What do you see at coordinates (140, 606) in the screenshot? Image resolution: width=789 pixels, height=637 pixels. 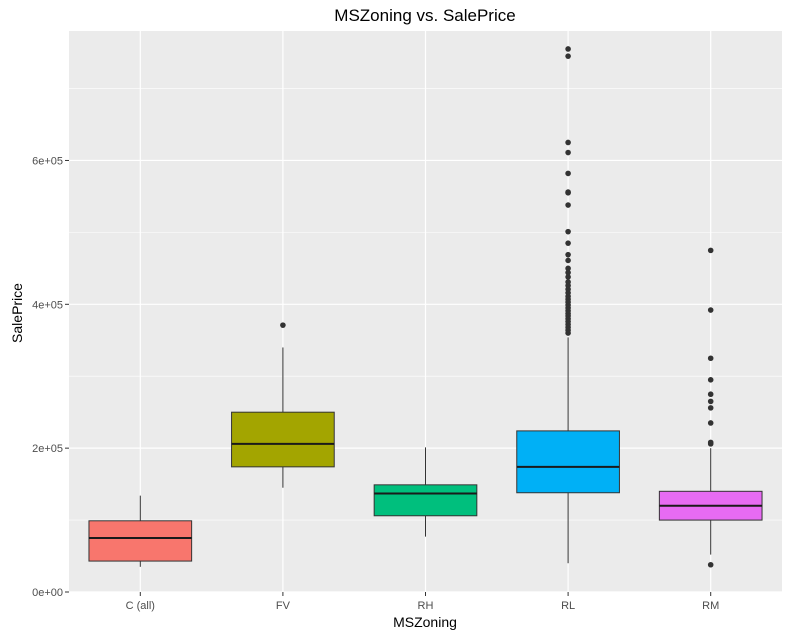 I see `x-tick-label: C (all)` at bounding box center [140, 606].